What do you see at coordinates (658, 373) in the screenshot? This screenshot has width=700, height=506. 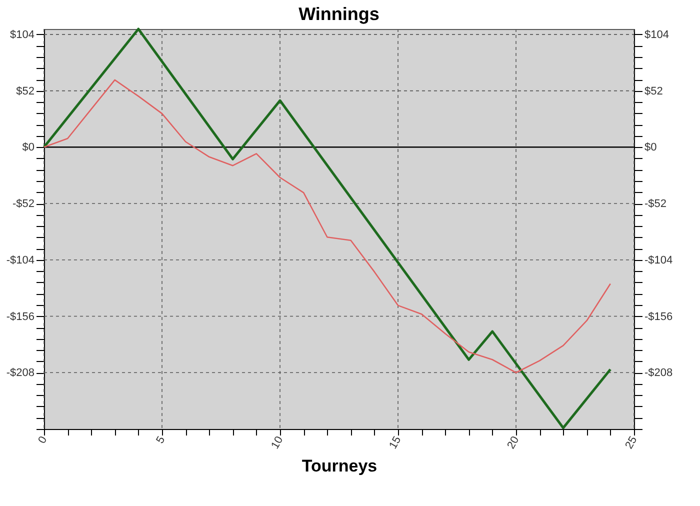 I see `y2-tick-label: -$208` at bounding box center [658, 373].